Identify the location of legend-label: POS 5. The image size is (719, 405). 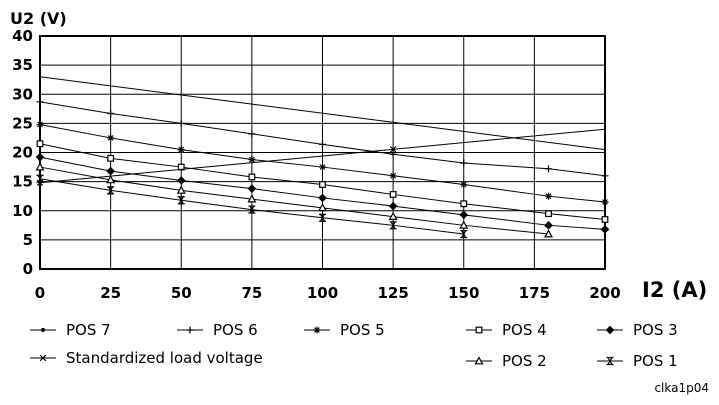
(362, 330).